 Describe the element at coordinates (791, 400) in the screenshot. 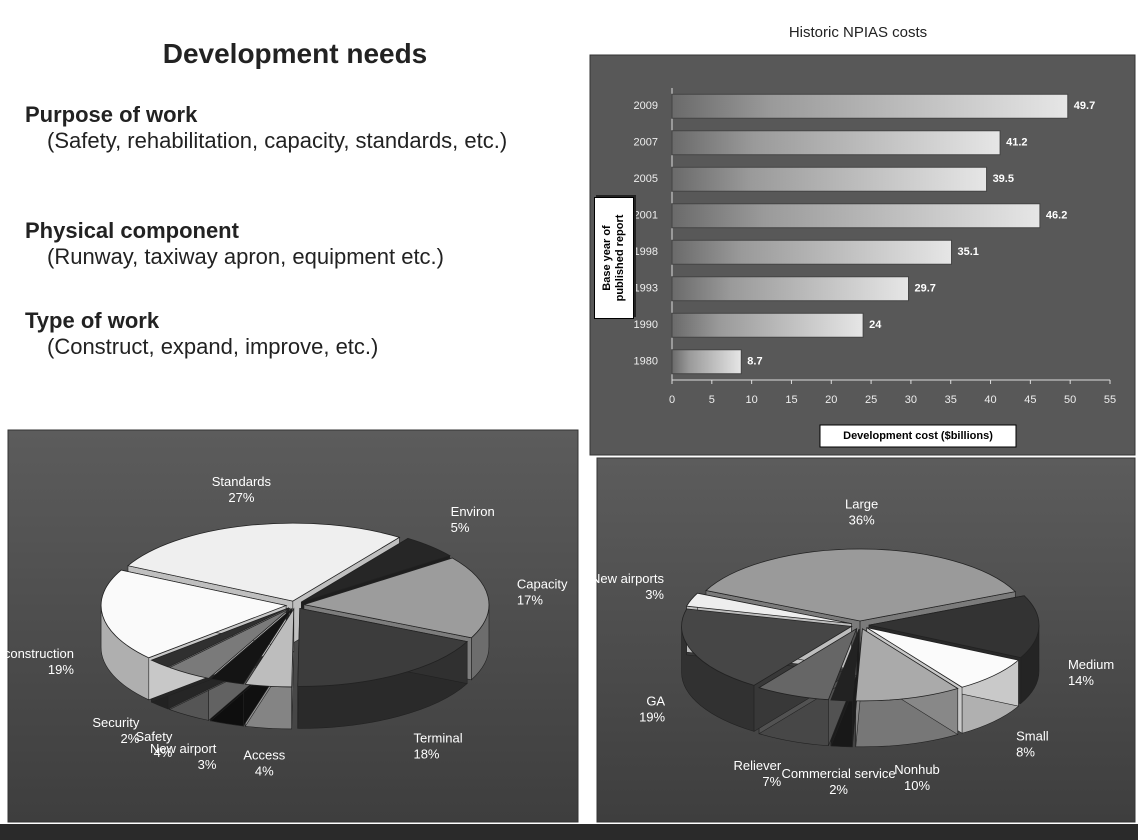

I see `x-tick-label: 15` at that location.